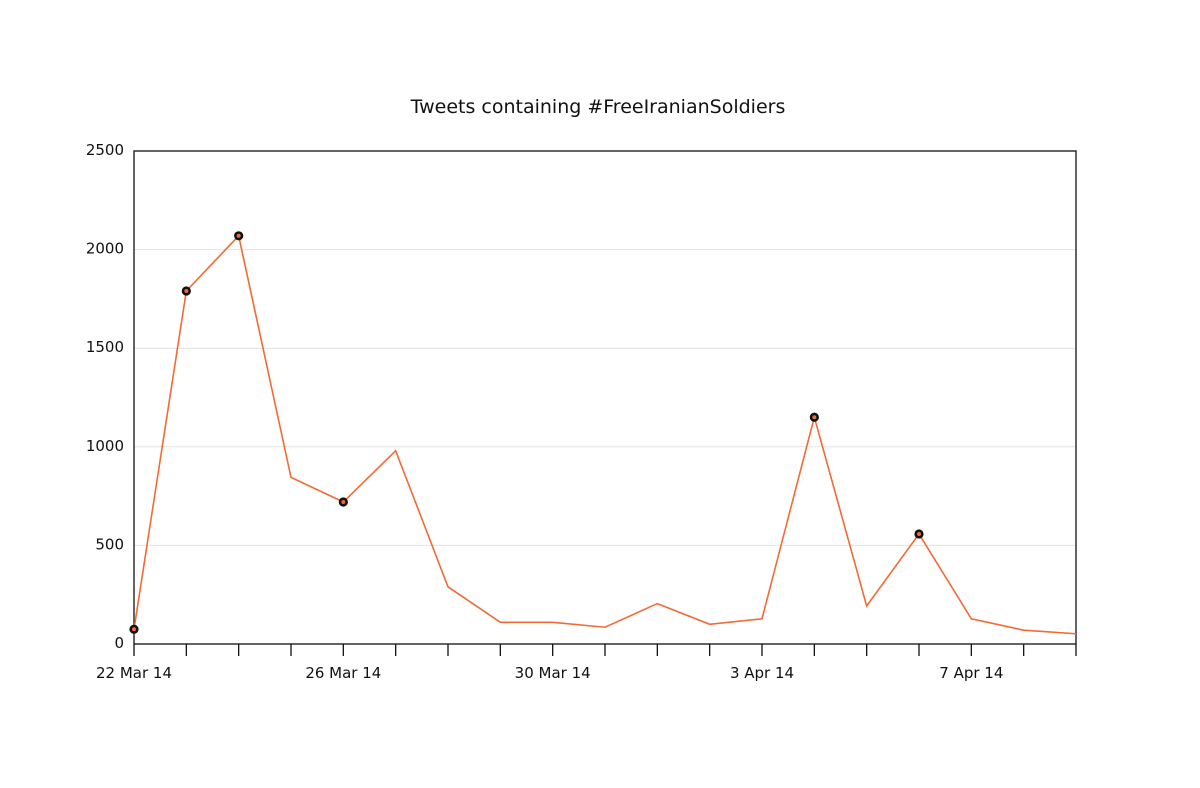 This screenshot has height=788, width=1200. What do you see at coordinates (105, 249) in the screenshot?
I see `y-tick-label: 2000` at bounding box center [105, 249].